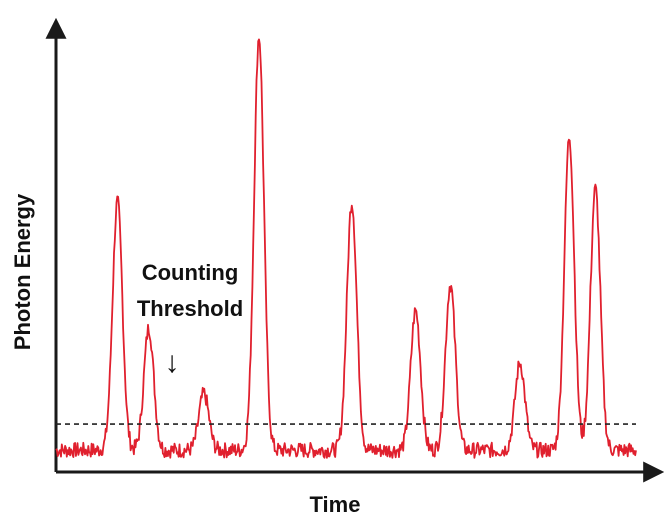  What do you see at coordinates (172, 362) in the screenshot?
I see `annotation-arrow: ↓` at bounding box center [172, 362].